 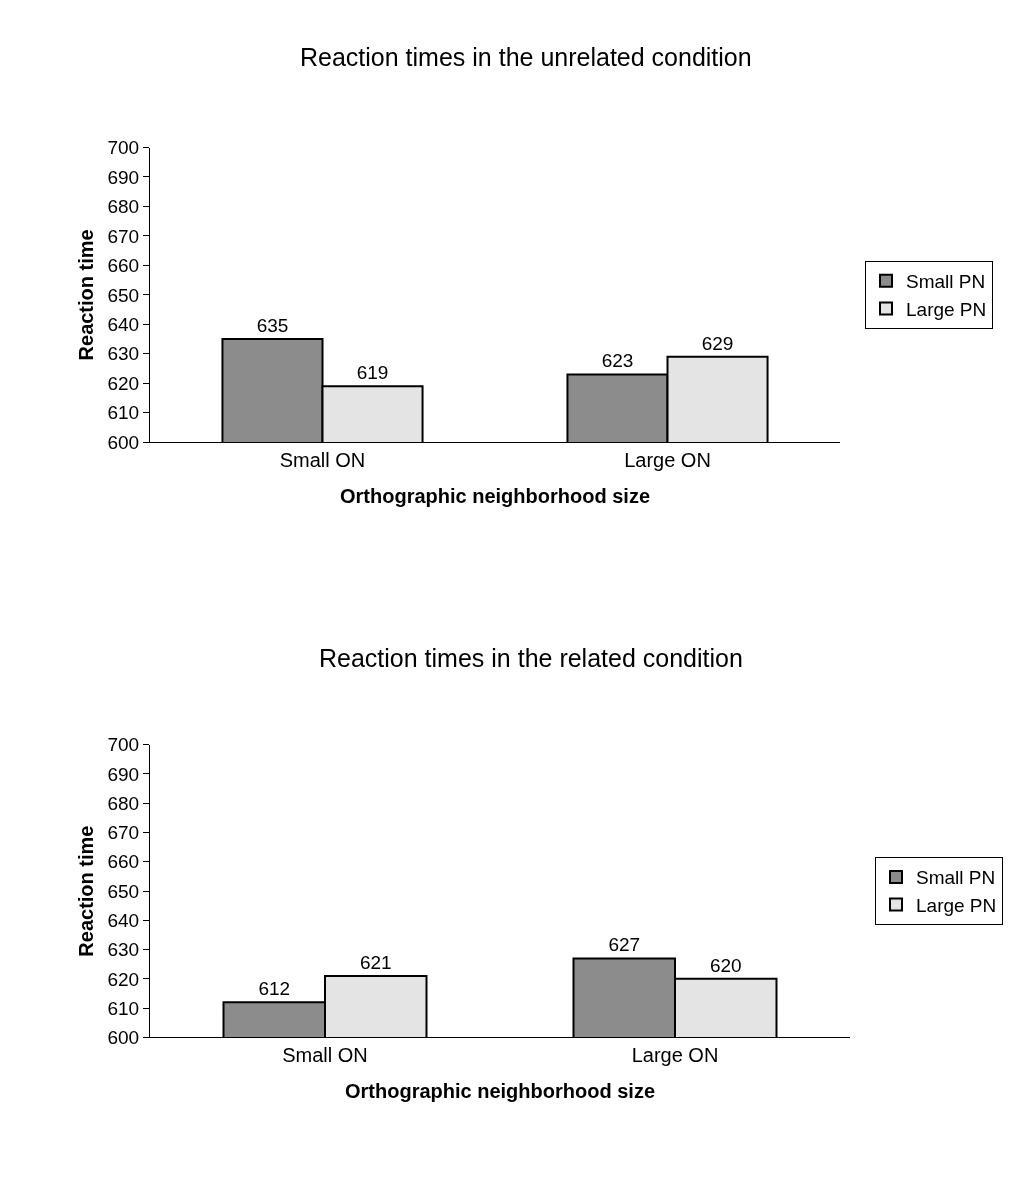 I want to click on data-label: 623, so click(x=617, y=361).